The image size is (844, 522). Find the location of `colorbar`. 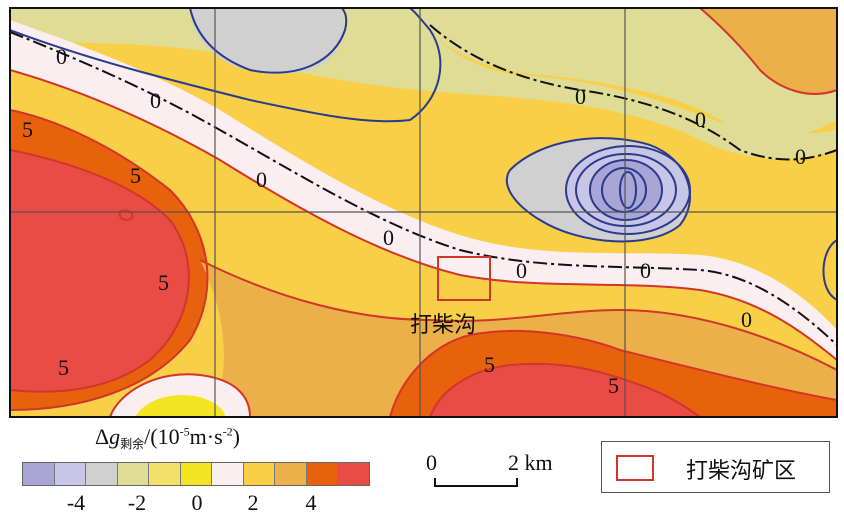

colorbar is located at coordinates (196, 474).